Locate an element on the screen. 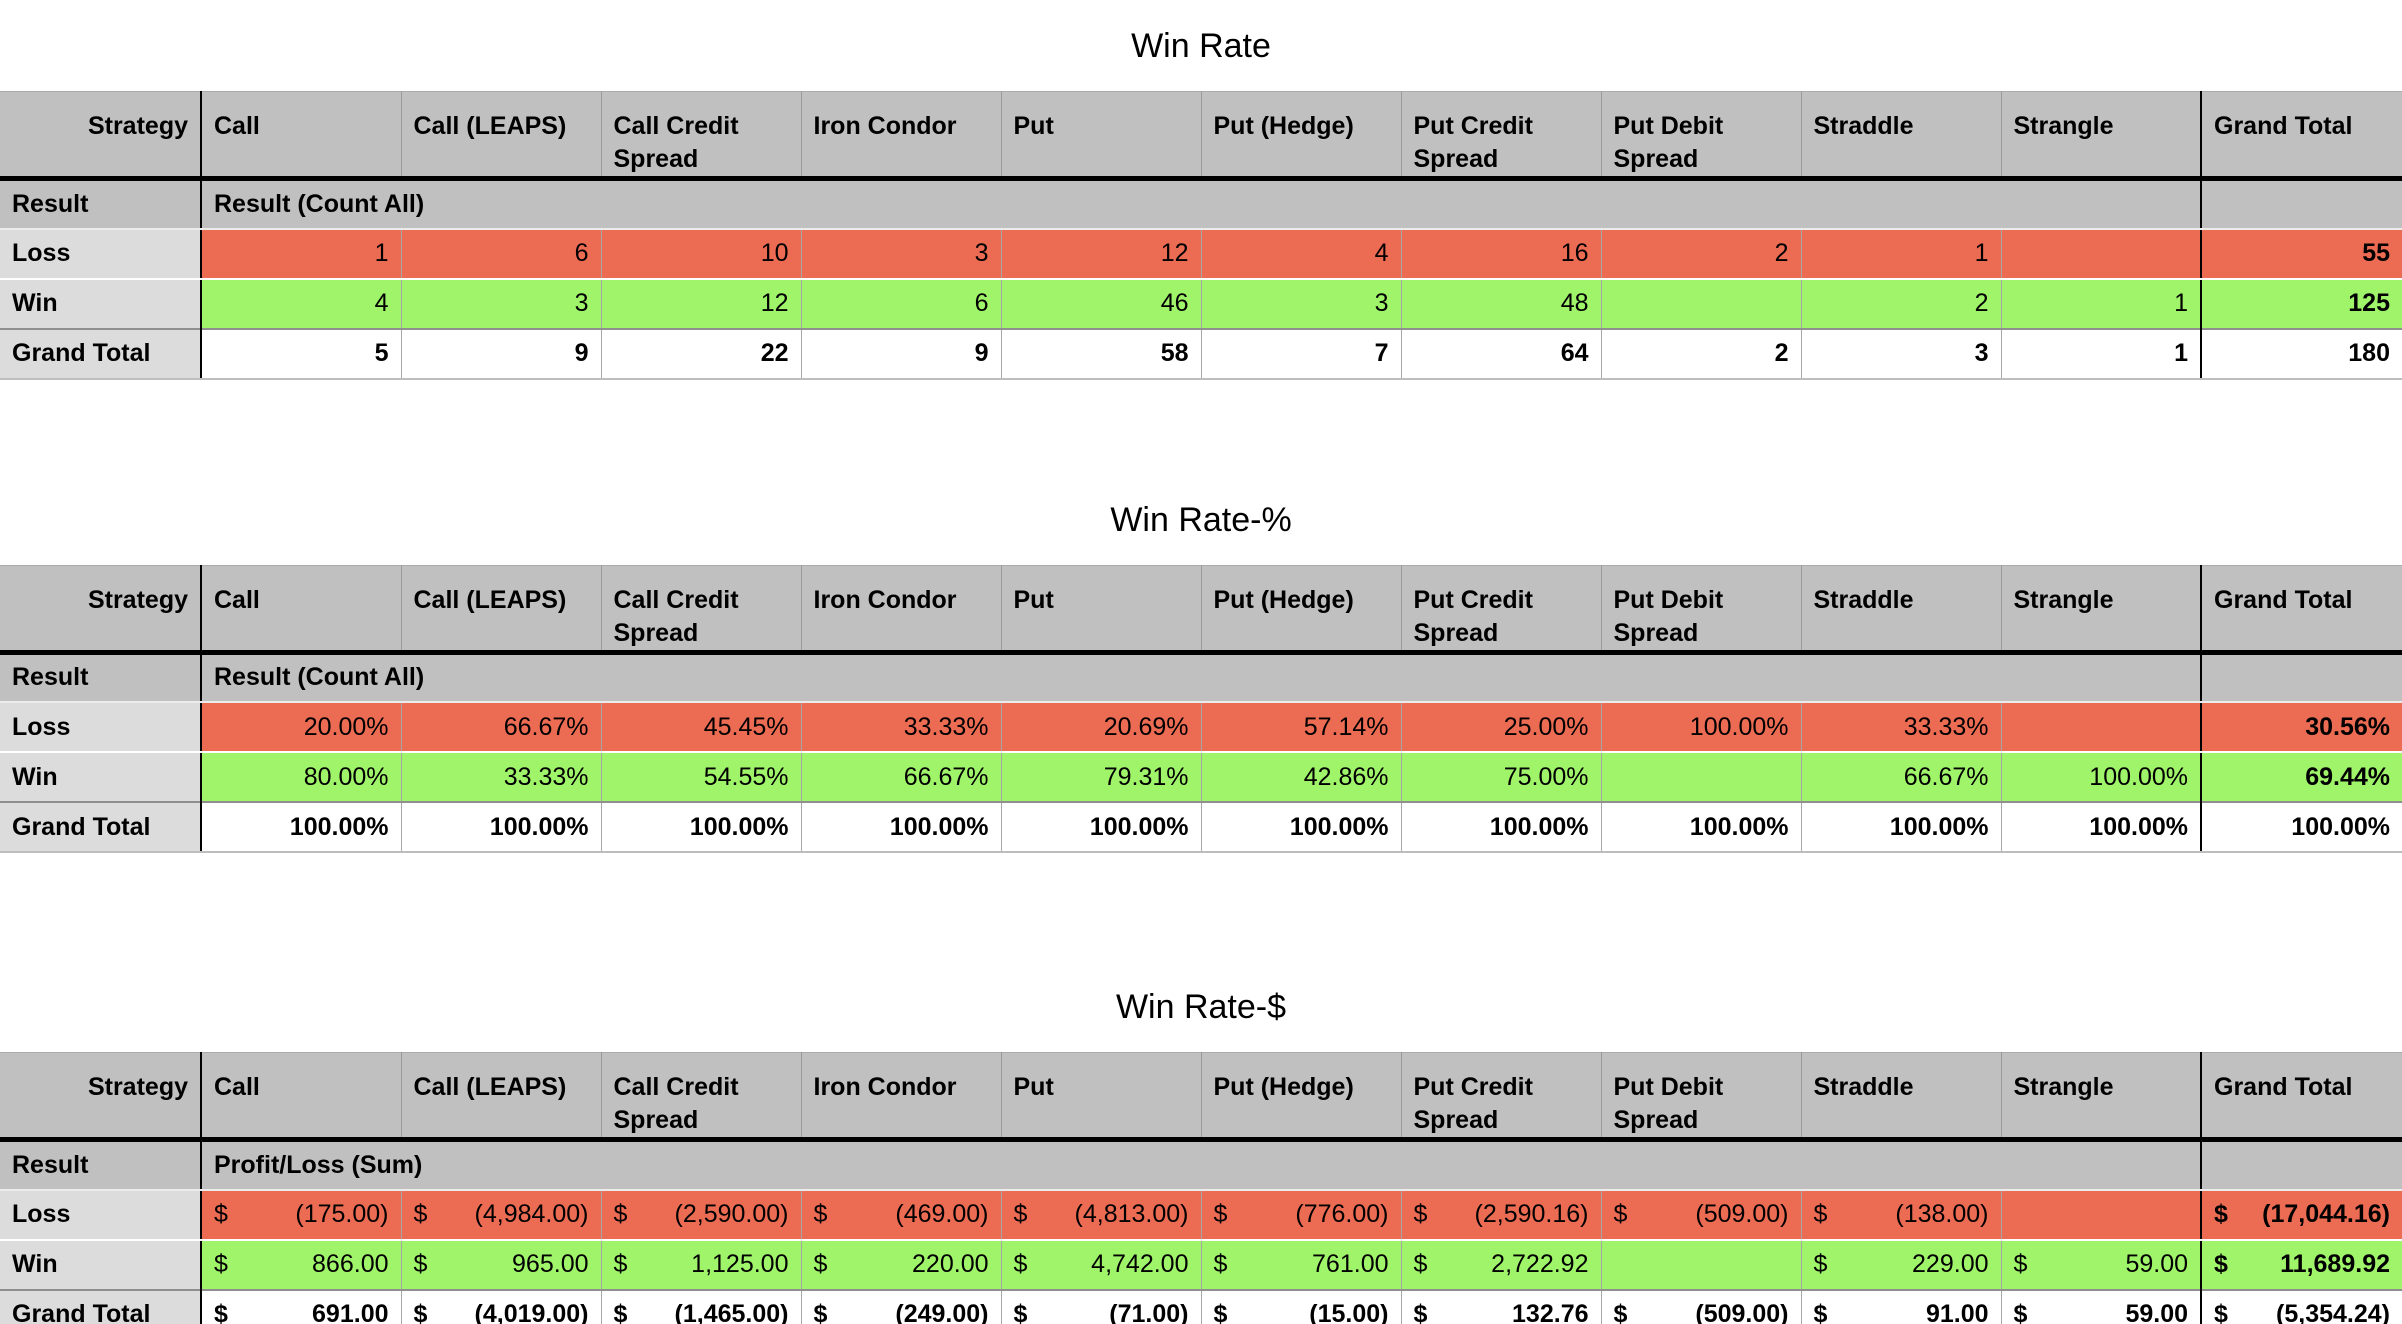 The image size is (2402, 1324). data-cell: $ (469.00) is located at coordinates (901, 1215).